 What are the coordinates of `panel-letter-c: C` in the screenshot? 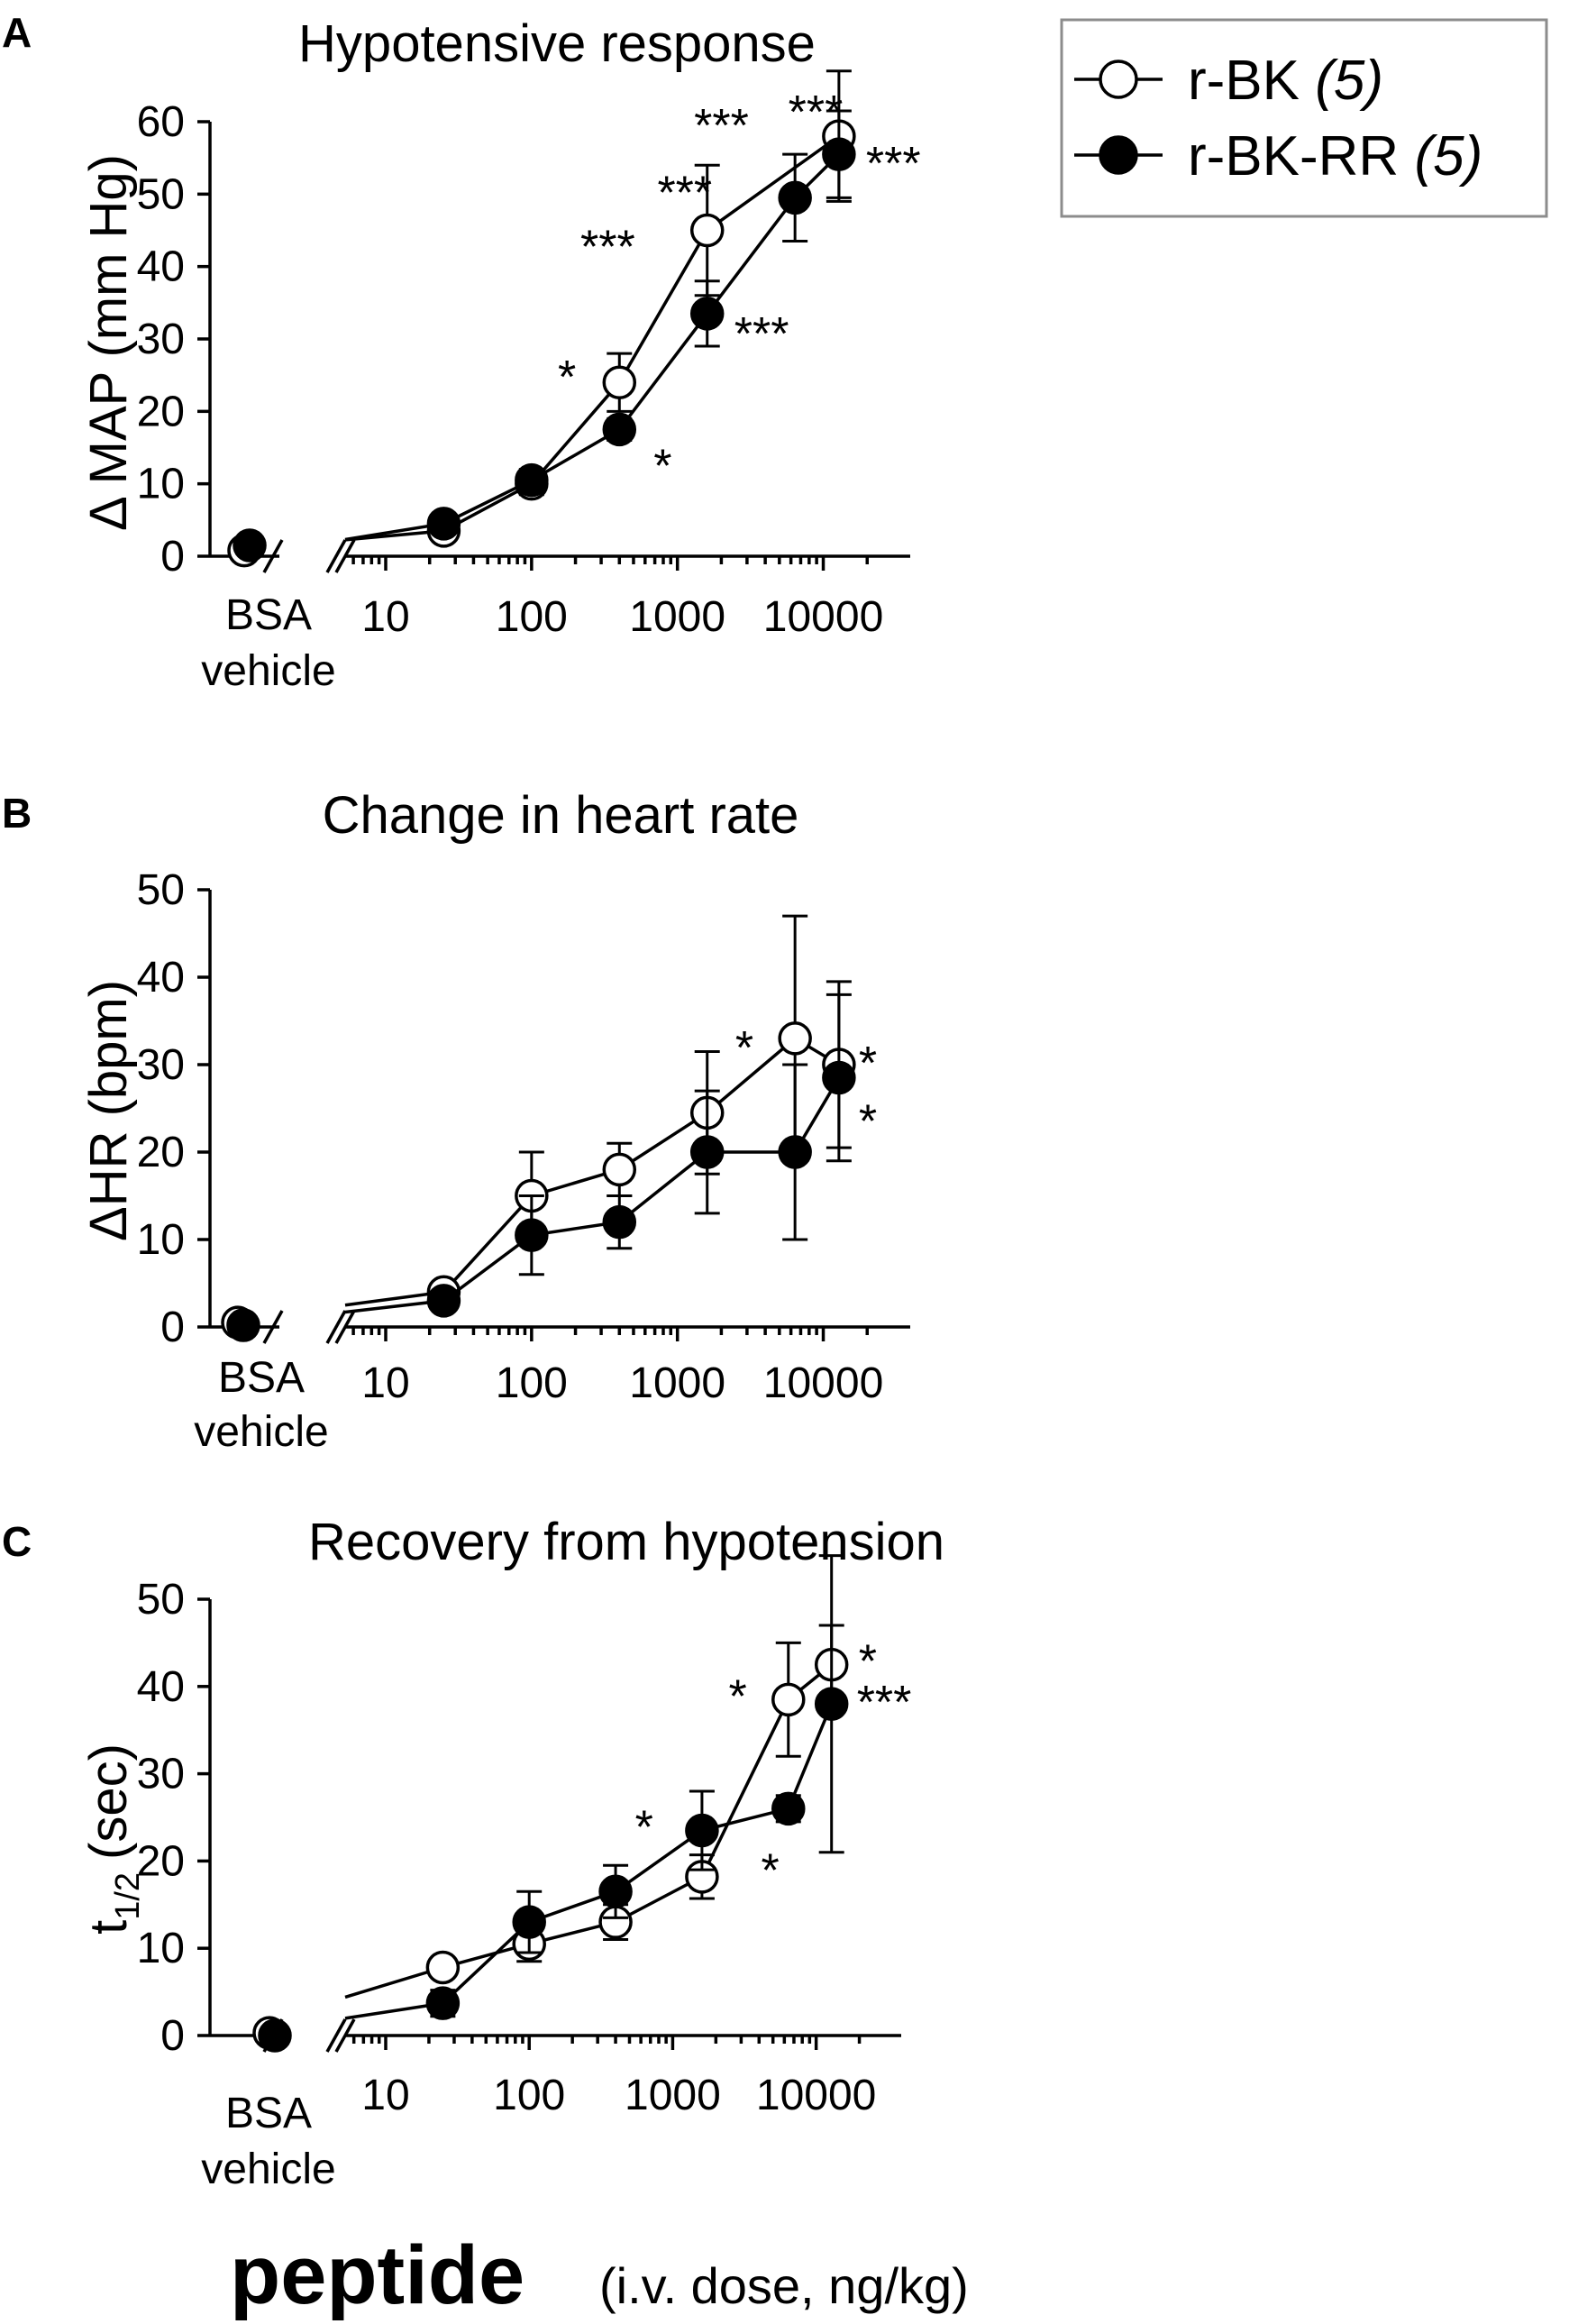 It's located at (17, 1541).